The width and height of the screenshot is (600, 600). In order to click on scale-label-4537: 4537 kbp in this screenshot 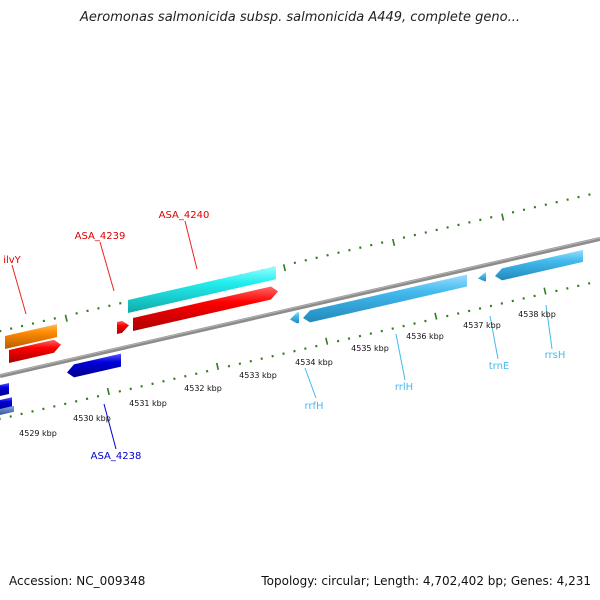, I will do `click(482, 325)`.